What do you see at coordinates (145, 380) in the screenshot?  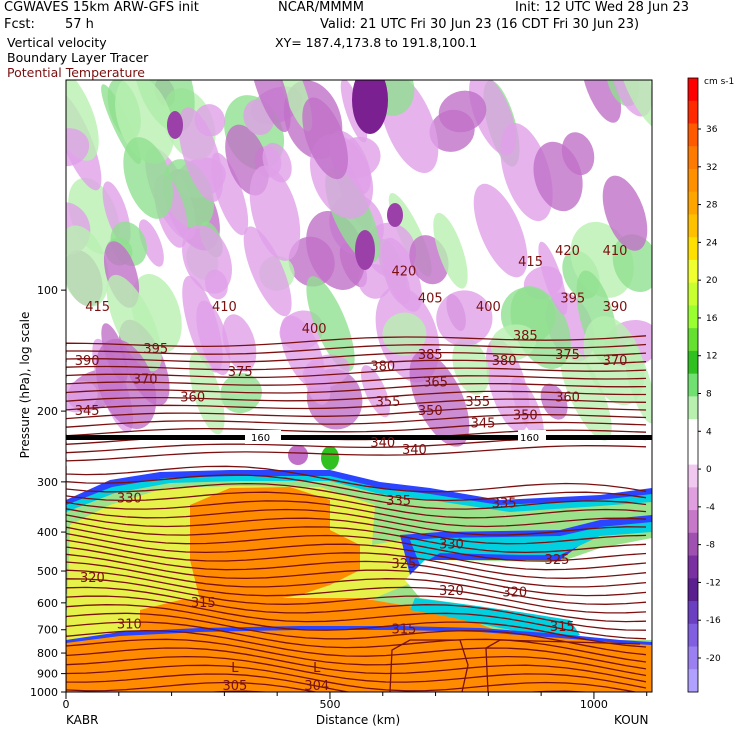 I see `isentrope-label: 370` at bounding box center [145, 380].